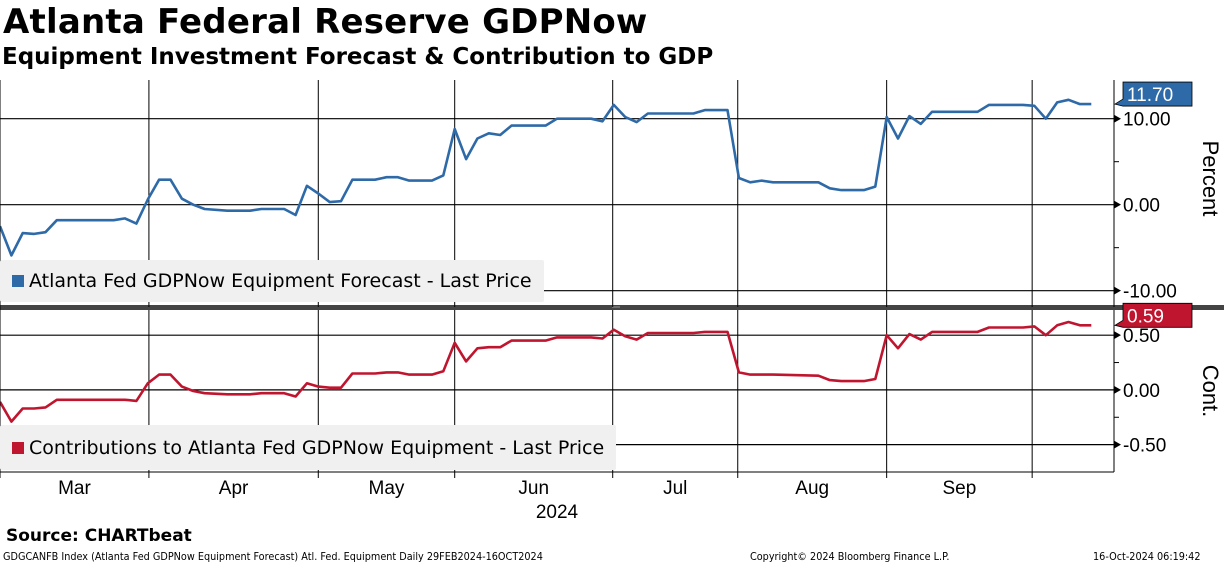  I want to click on source-label: Source: CHARTbeat, so click(99, 536).